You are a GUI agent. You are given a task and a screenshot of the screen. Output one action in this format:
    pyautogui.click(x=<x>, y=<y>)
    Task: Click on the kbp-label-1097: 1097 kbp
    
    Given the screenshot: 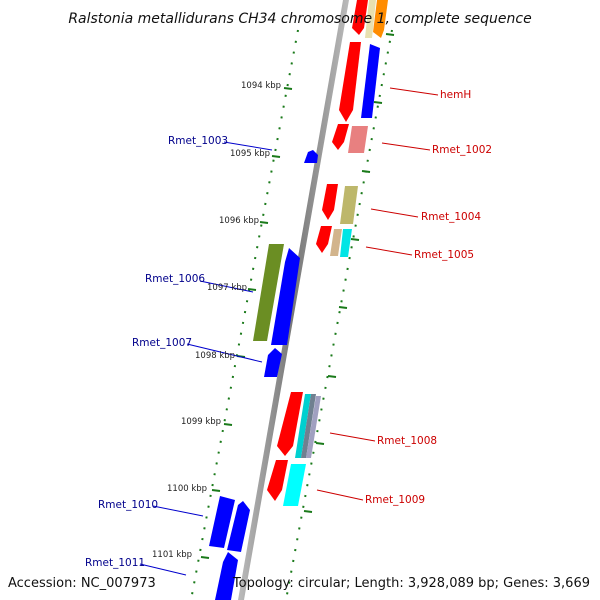 What is the action you would take?
    pyautogui.click(x=227, y=288)
    